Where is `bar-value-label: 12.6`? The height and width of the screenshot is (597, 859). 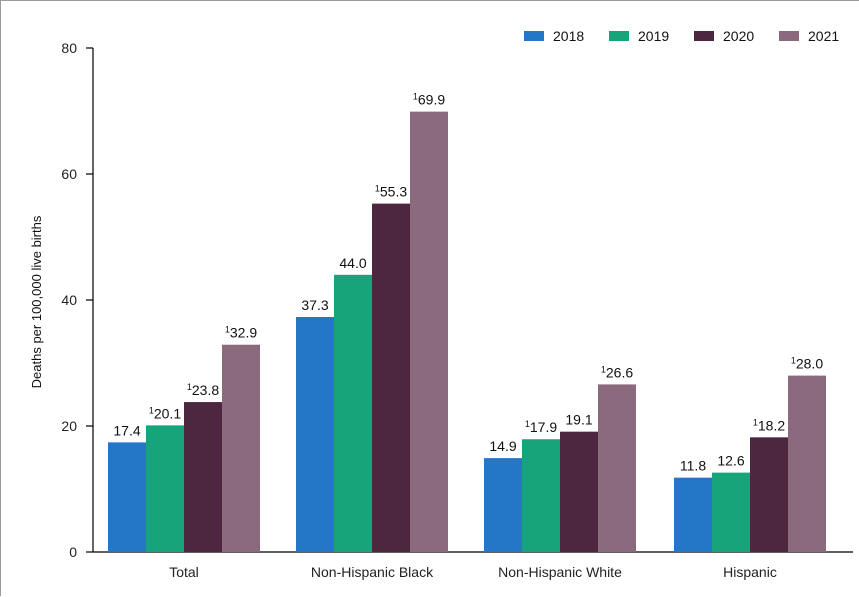 bar-value-label: 12.6 is located at coordinates (730, 461).